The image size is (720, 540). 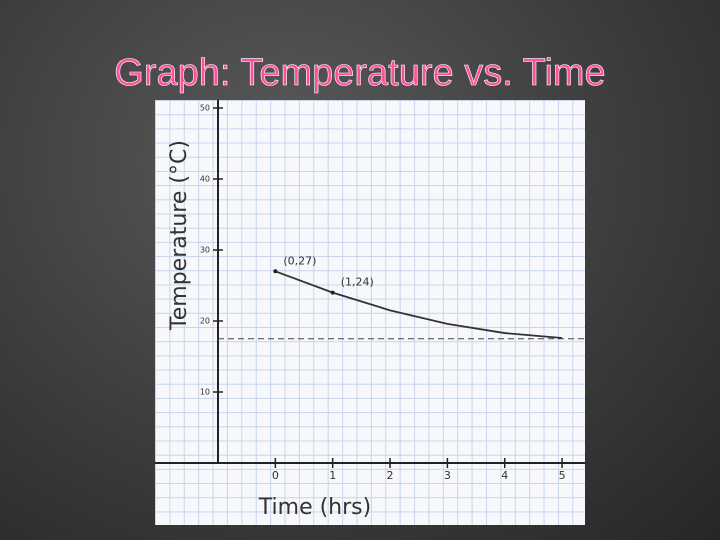 I want to click on y-tick-label: 50, so click(x=205, y=108).